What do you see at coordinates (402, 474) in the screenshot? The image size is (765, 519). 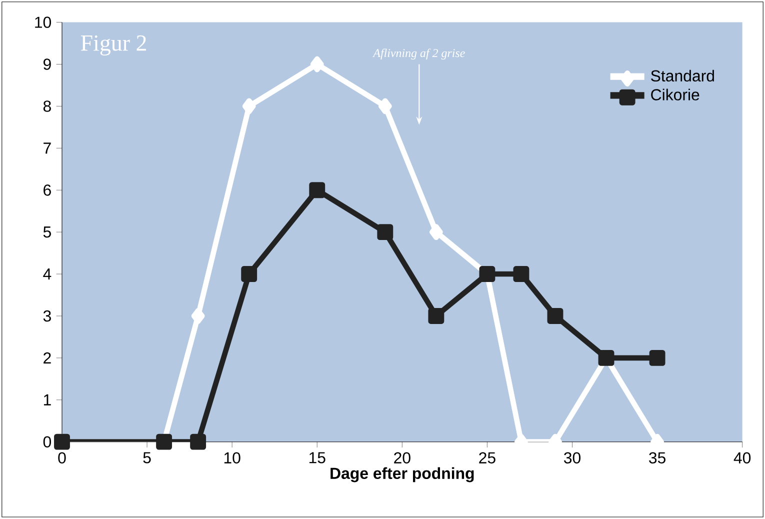 I see `x-axis-title: Dage efter podning` at bounding box center [402, 474].